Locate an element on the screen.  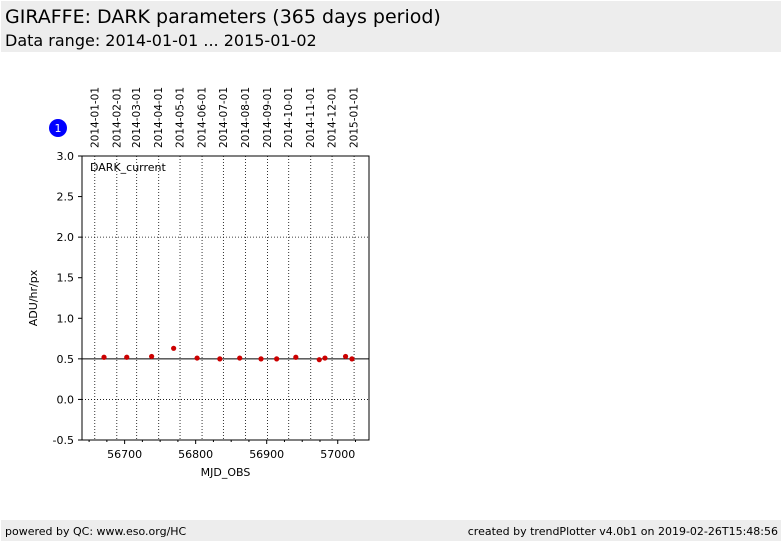
footer-credit: powered by QC: www.eso.org/HC is located at coordinates (96, 531).